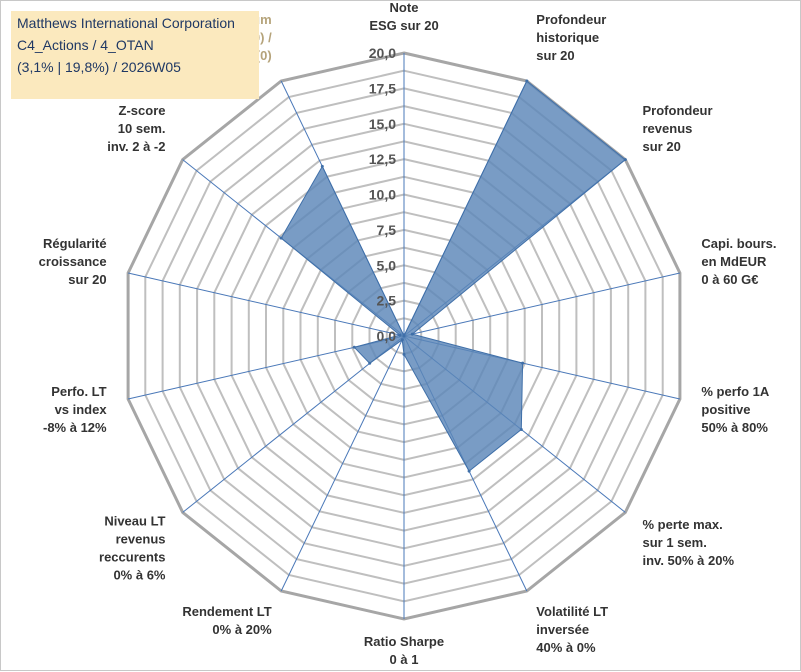  Describe the element at coordinates (387, 336) in the screenshot. I see `tick-label: 0,0` at that location.